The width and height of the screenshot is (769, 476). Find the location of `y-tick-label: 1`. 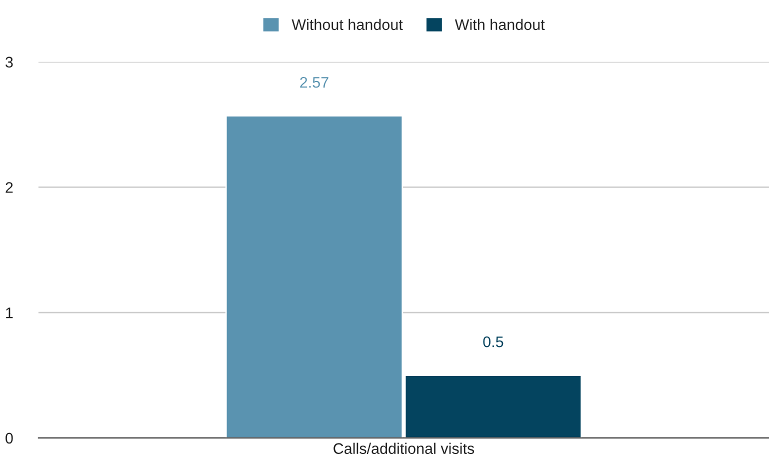

y-tick-label: 1 is located at coordinates (9, 313).